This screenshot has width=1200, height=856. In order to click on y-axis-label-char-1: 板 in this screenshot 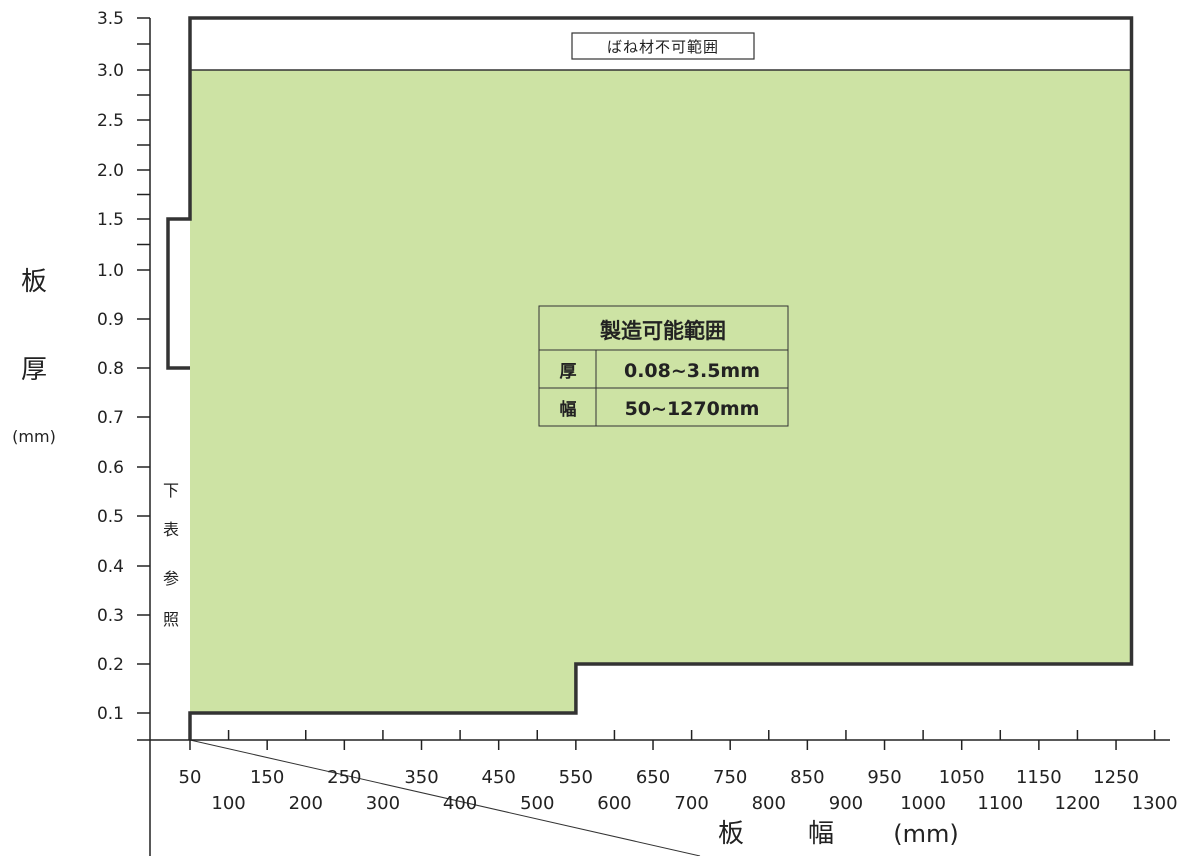, I will do `click(34, 282)`.